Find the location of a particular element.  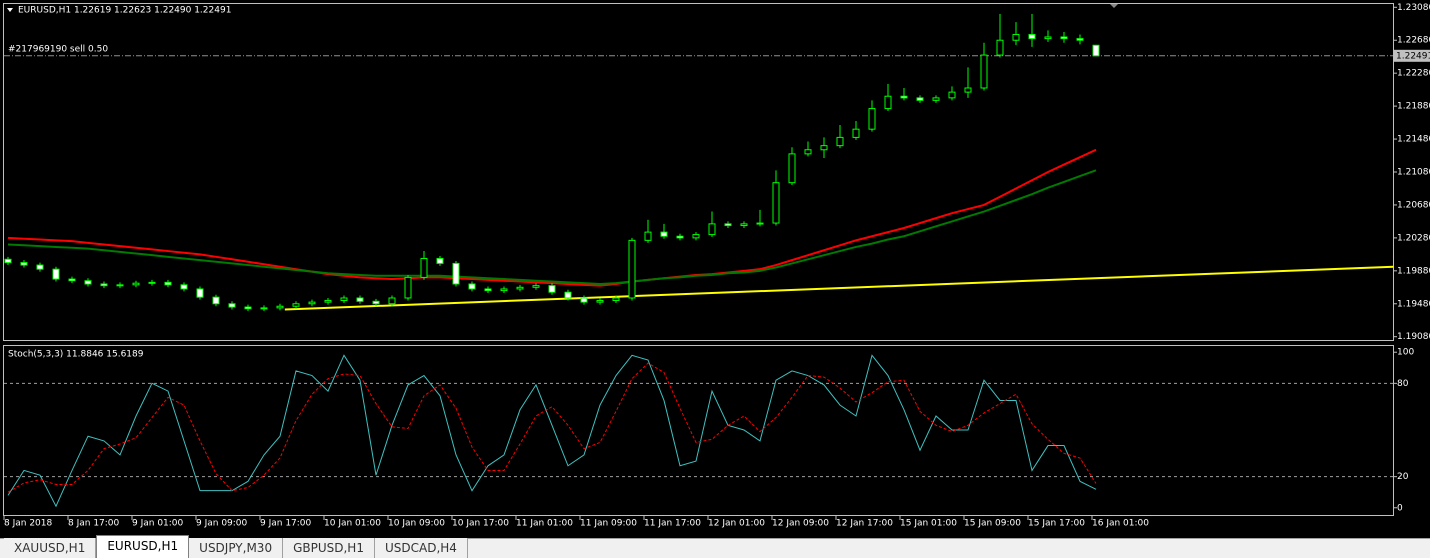

last-price-label: 1.22491 is located at coordinates (1413, 56).